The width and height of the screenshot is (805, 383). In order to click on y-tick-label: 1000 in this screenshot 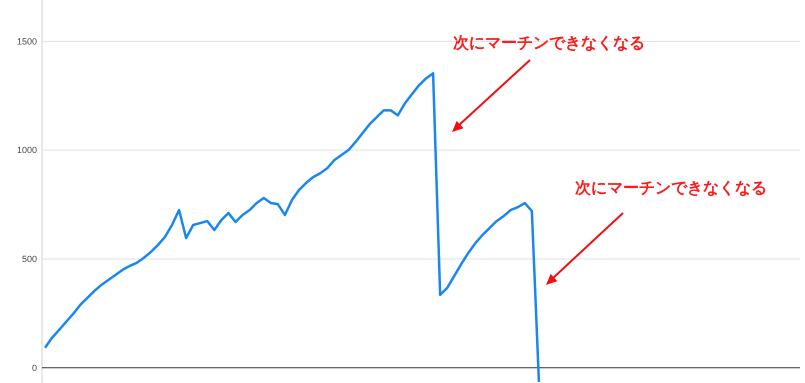, I will do `click(26, 150)`.